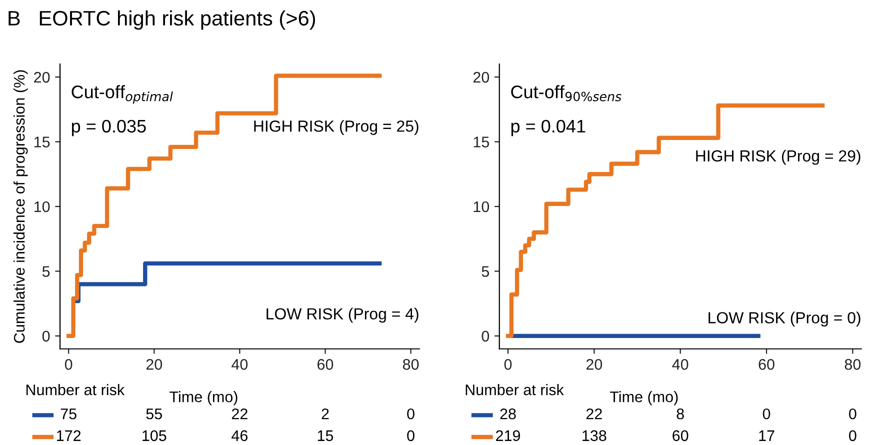  I want to click on annotation: Cut-off$_{optimal}$, so click(122, 94).